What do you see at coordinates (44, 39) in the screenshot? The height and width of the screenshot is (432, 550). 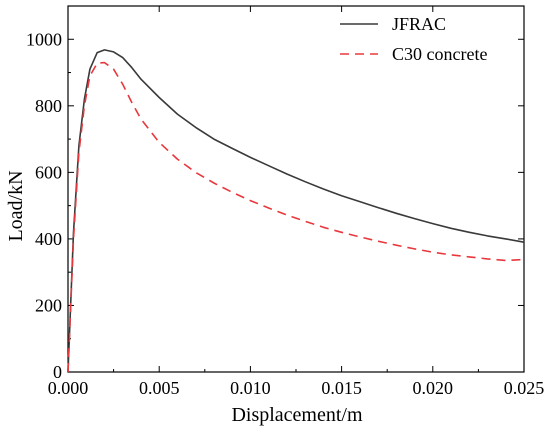 I see `y-tick-label: 1000` at bounding box center [44, 39].